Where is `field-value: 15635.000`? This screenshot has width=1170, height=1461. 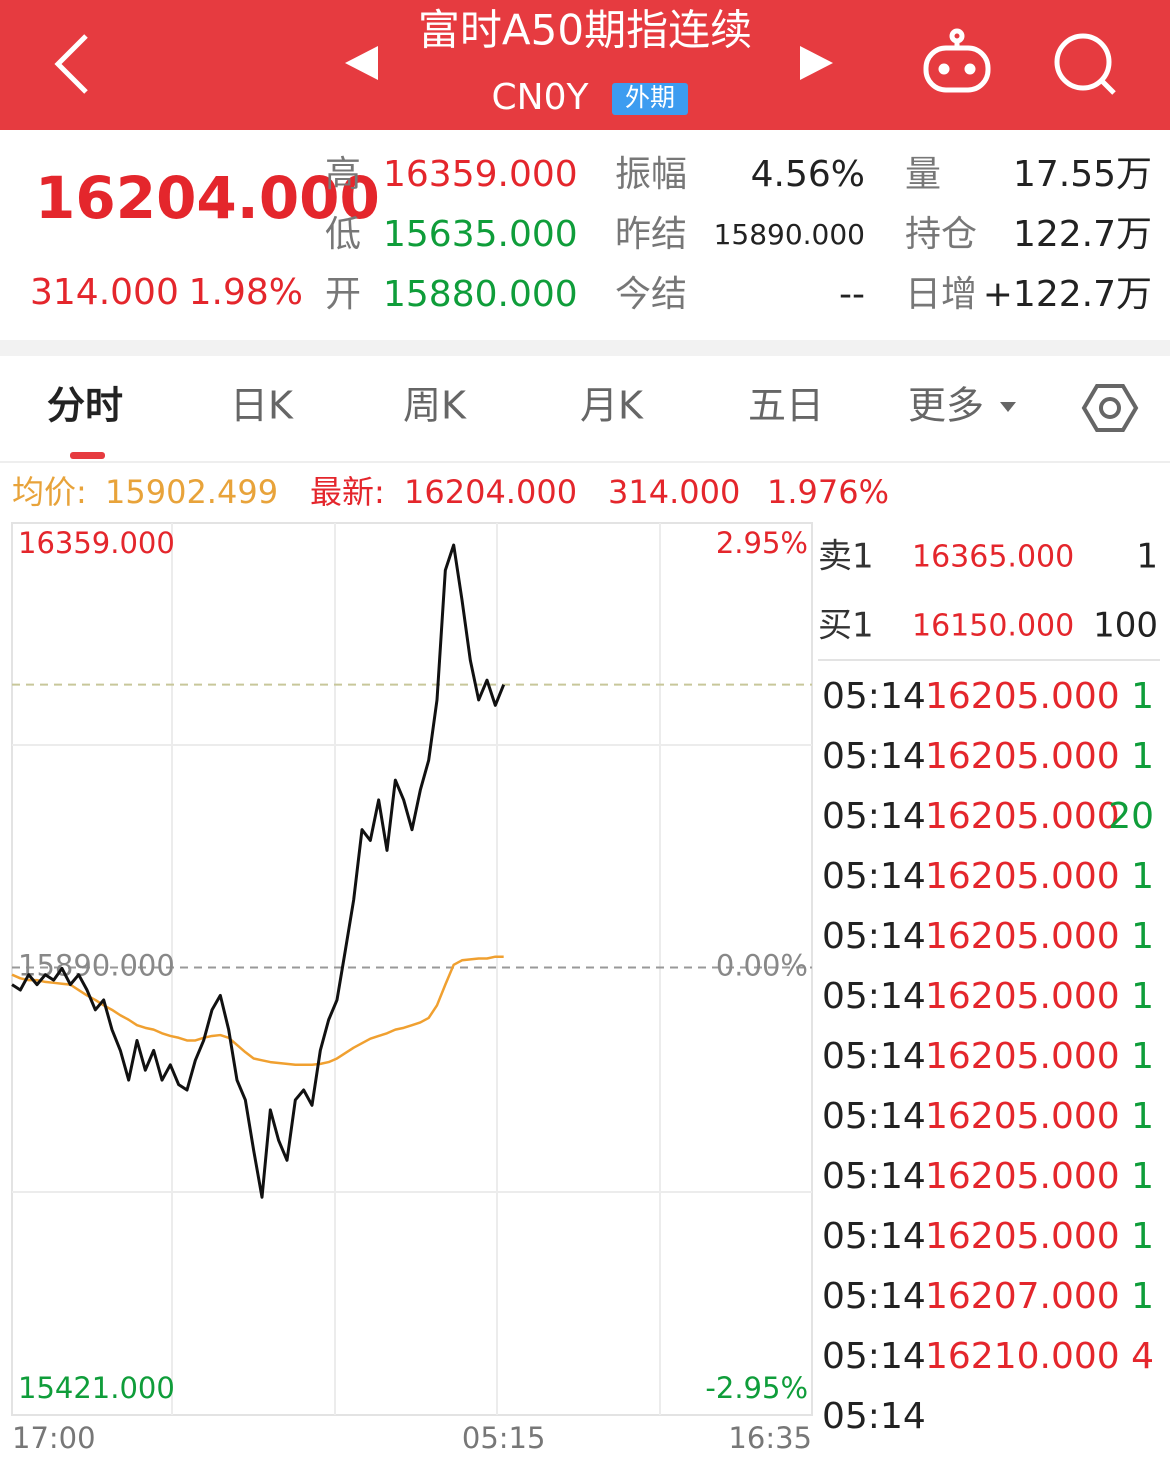 field-value: 15635.000 is located at coordinates (480, 234).